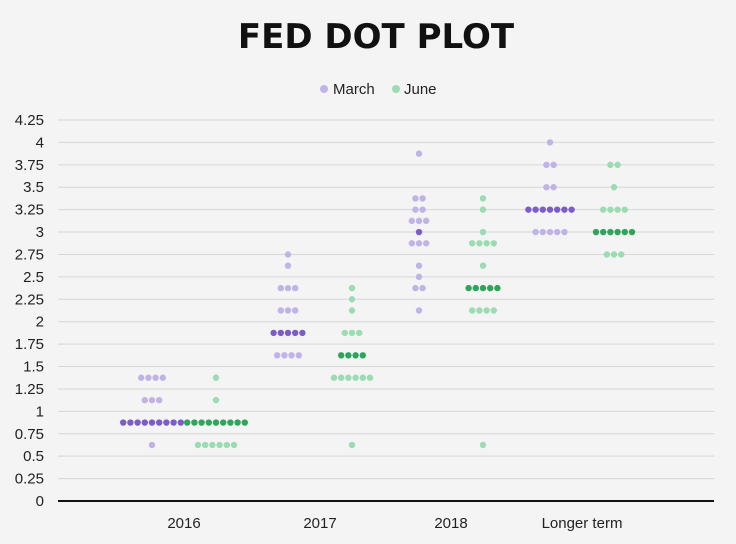 This screenshot has width=736, height=544. Describe the element at coordinates (450, 523) in the screenshot. I see `x-tick-label: 2018` at that location.